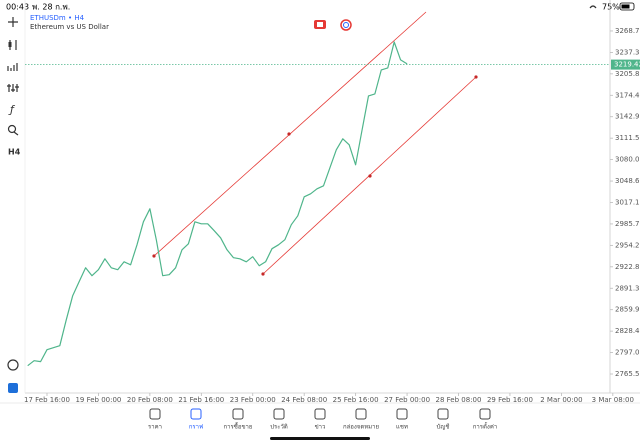 The height and width of the screenshot is (447, 640). I want to click on battery-level, so click(625, 6).